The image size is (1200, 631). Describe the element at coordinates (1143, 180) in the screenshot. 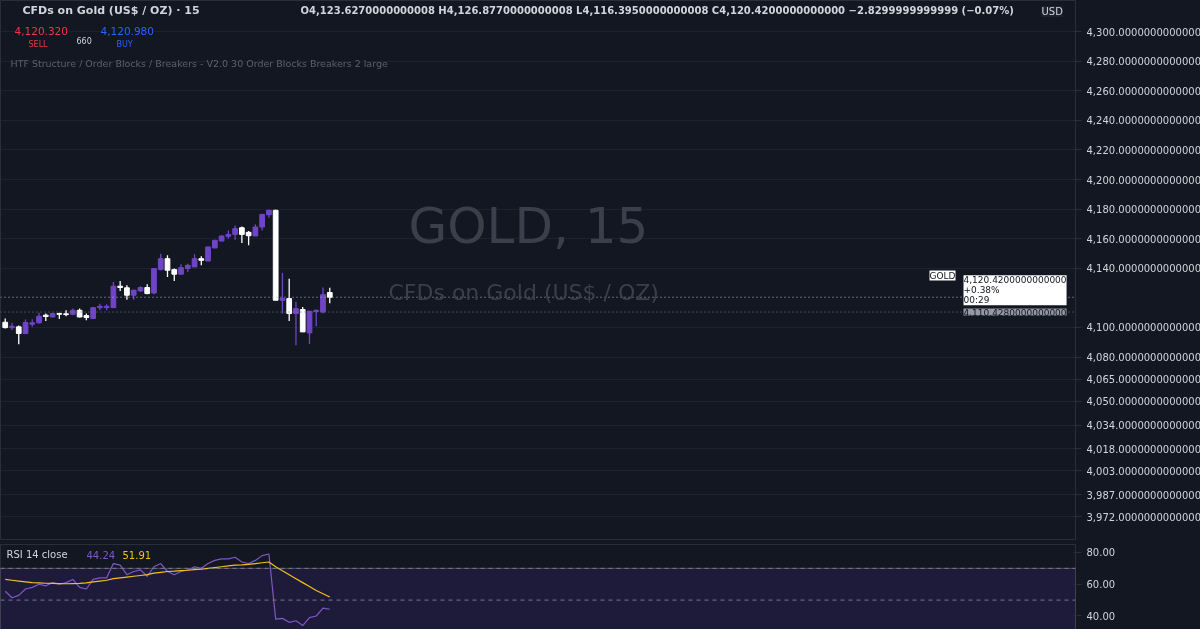

I see `y-tick-label: 4,200.0000000000000` at that location.